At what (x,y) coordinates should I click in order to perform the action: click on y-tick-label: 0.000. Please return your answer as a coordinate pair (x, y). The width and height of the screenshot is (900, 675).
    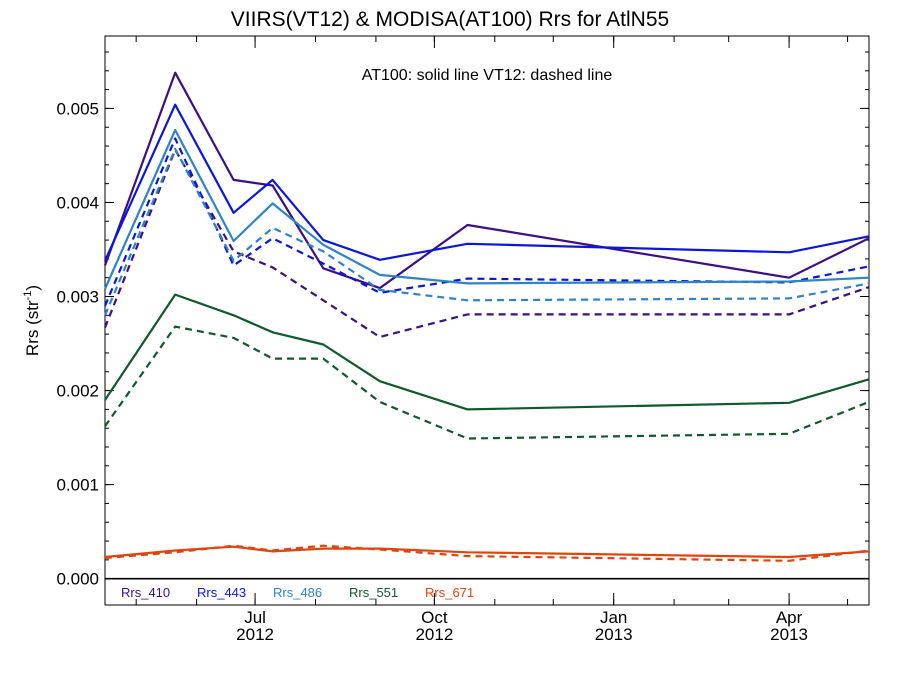
    Looking at the image, I should click on (77, 579).